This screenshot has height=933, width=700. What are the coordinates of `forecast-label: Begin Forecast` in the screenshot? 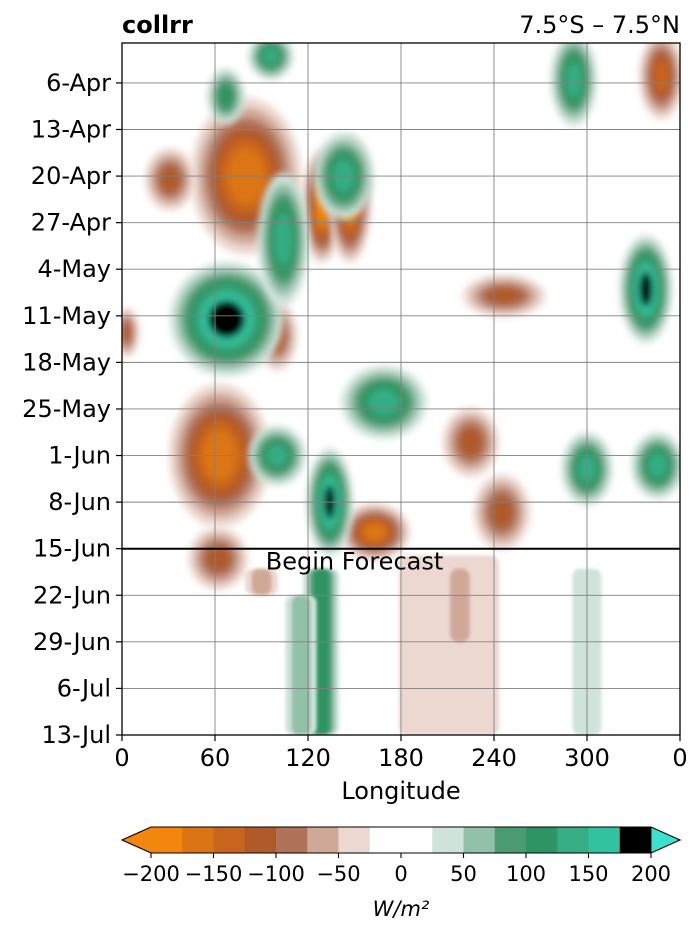 It's located at (355, 562).